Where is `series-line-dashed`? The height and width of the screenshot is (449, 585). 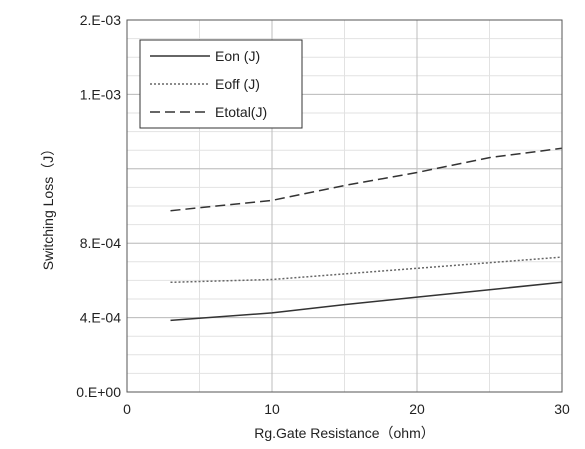 series-line-dashed is located at coordinates (366, 179).